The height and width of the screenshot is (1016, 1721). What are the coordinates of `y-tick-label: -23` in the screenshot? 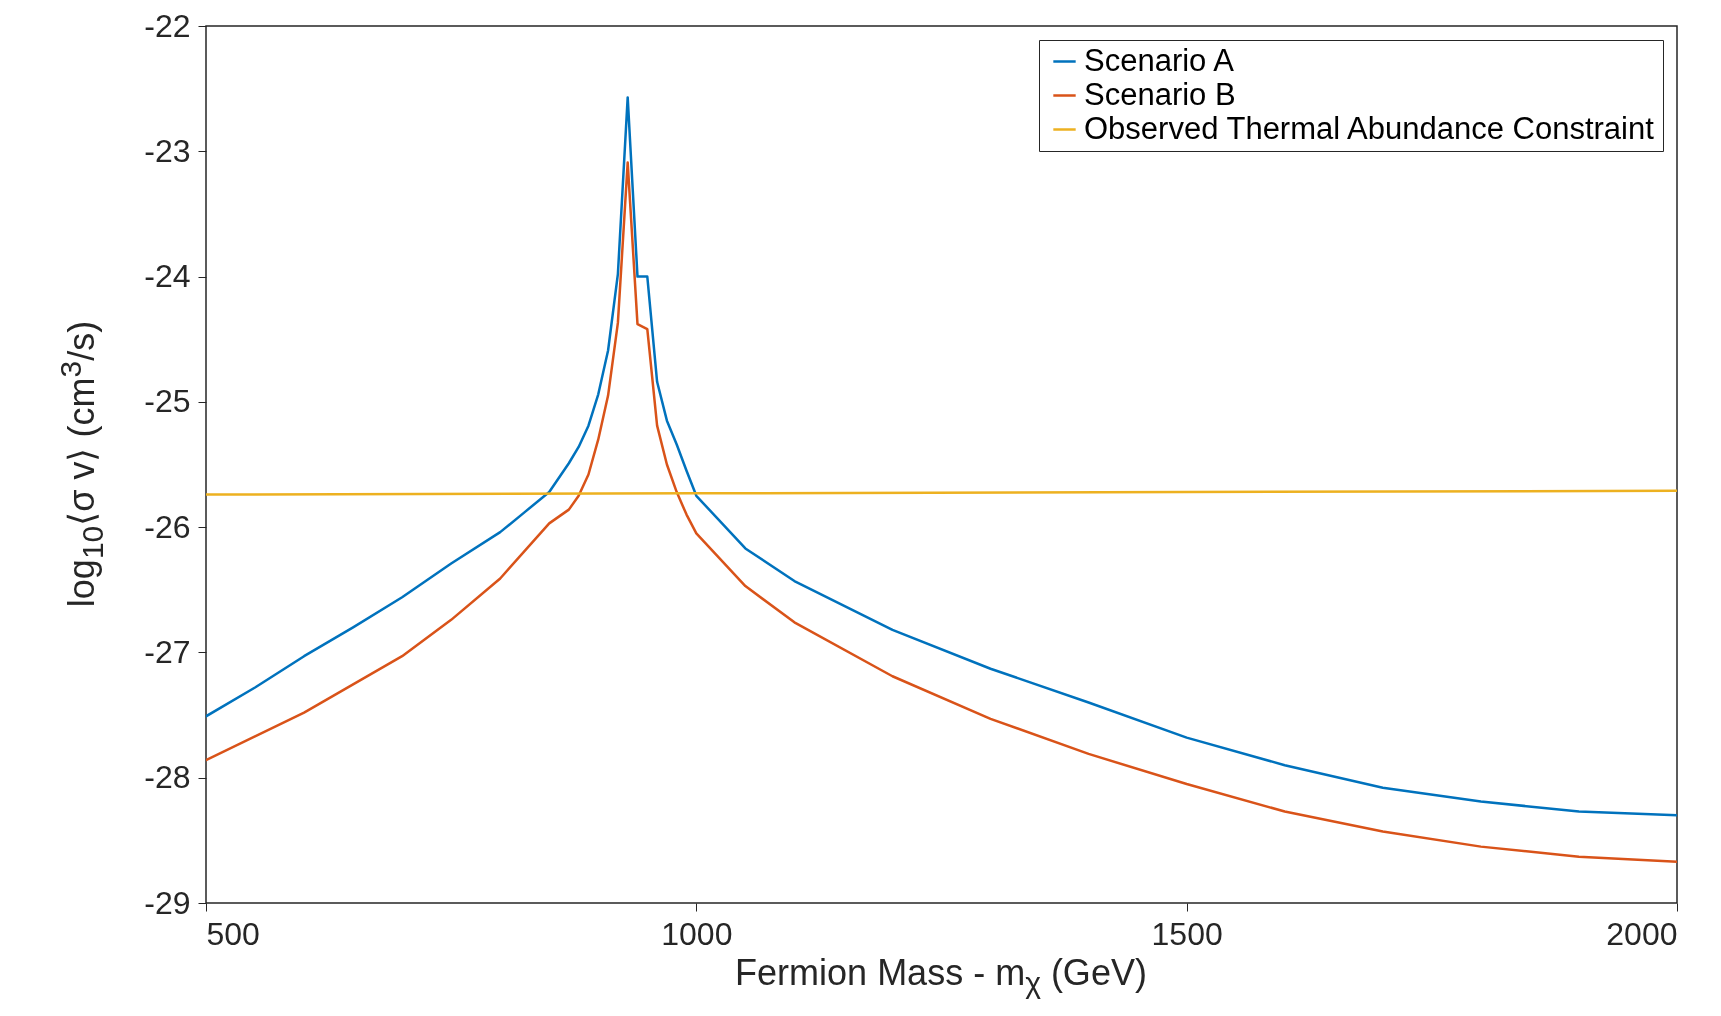 It's located at (167, 150).